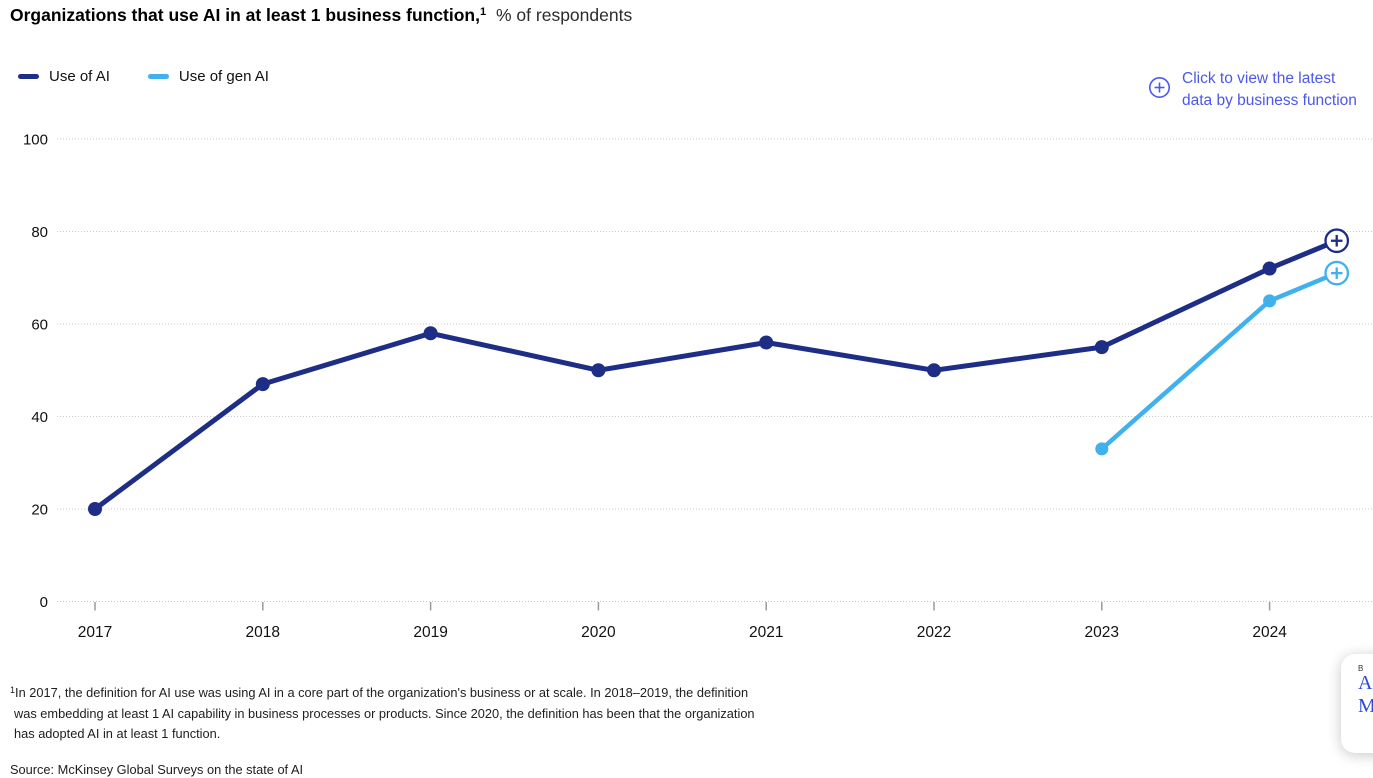  I want to click on legend-label-use-of-gen-ai: Use of gen AI, so click(223, 76).